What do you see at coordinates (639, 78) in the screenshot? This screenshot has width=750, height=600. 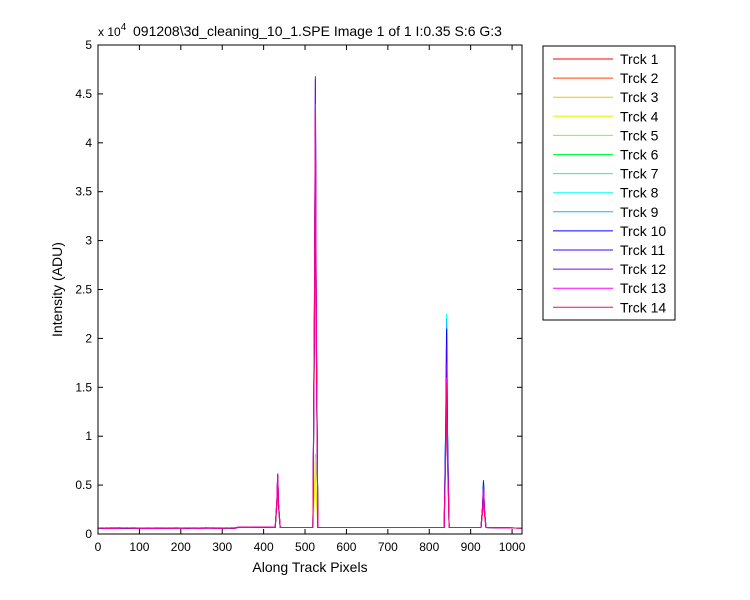 I see `legend-label-trck-2: Trck 2` at bounding box center [639, 78].